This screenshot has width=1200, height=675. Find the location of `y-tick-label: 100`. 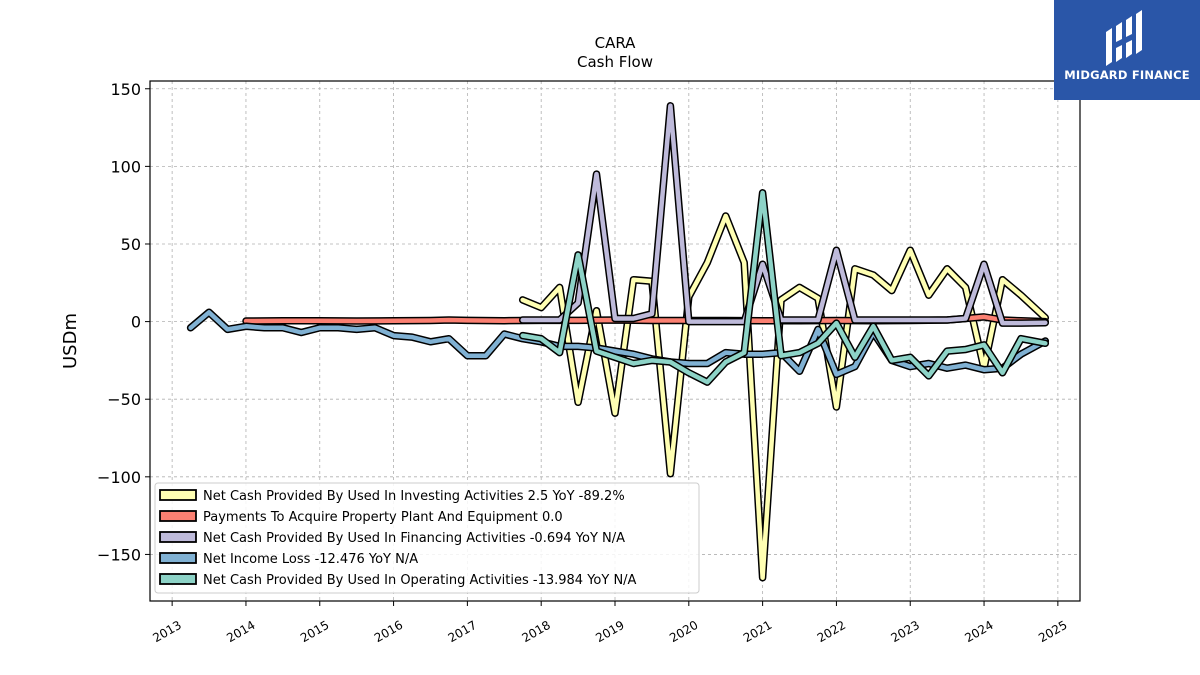

y-tick-label: 100 is located at coordinates (125, 166).